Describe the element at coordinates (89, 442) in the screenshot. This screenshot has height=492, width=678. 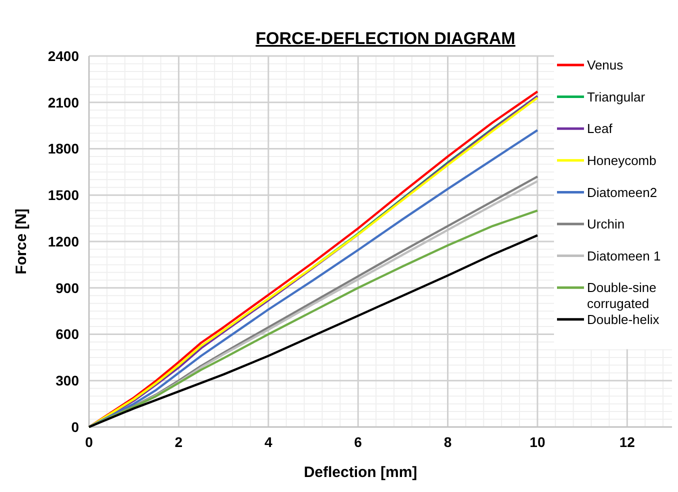
I see `x-tick-label: 0` at that location.